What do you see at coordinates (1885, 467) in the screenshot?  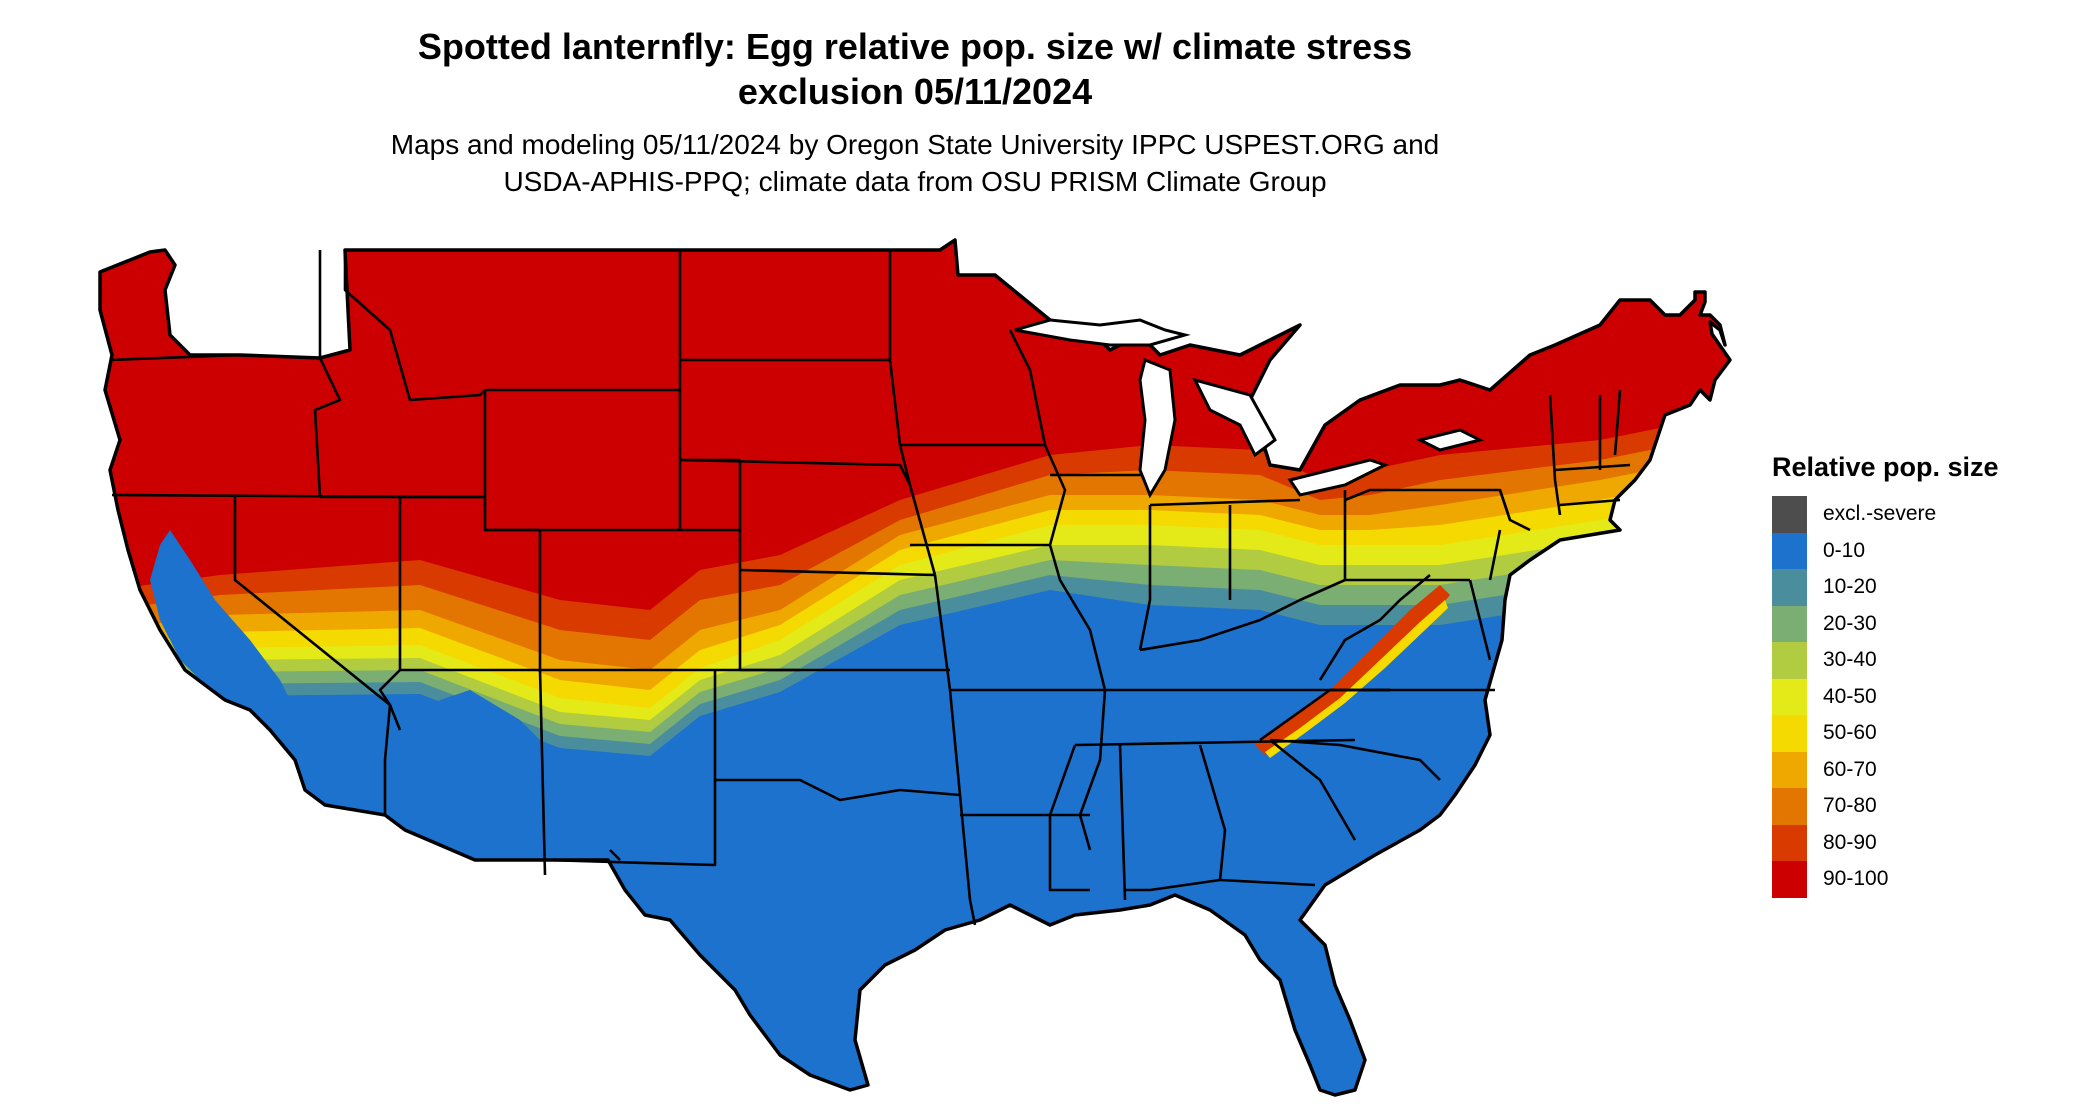 I see `legend-title: Relative pop. size` at bounding box center [1885, 467].